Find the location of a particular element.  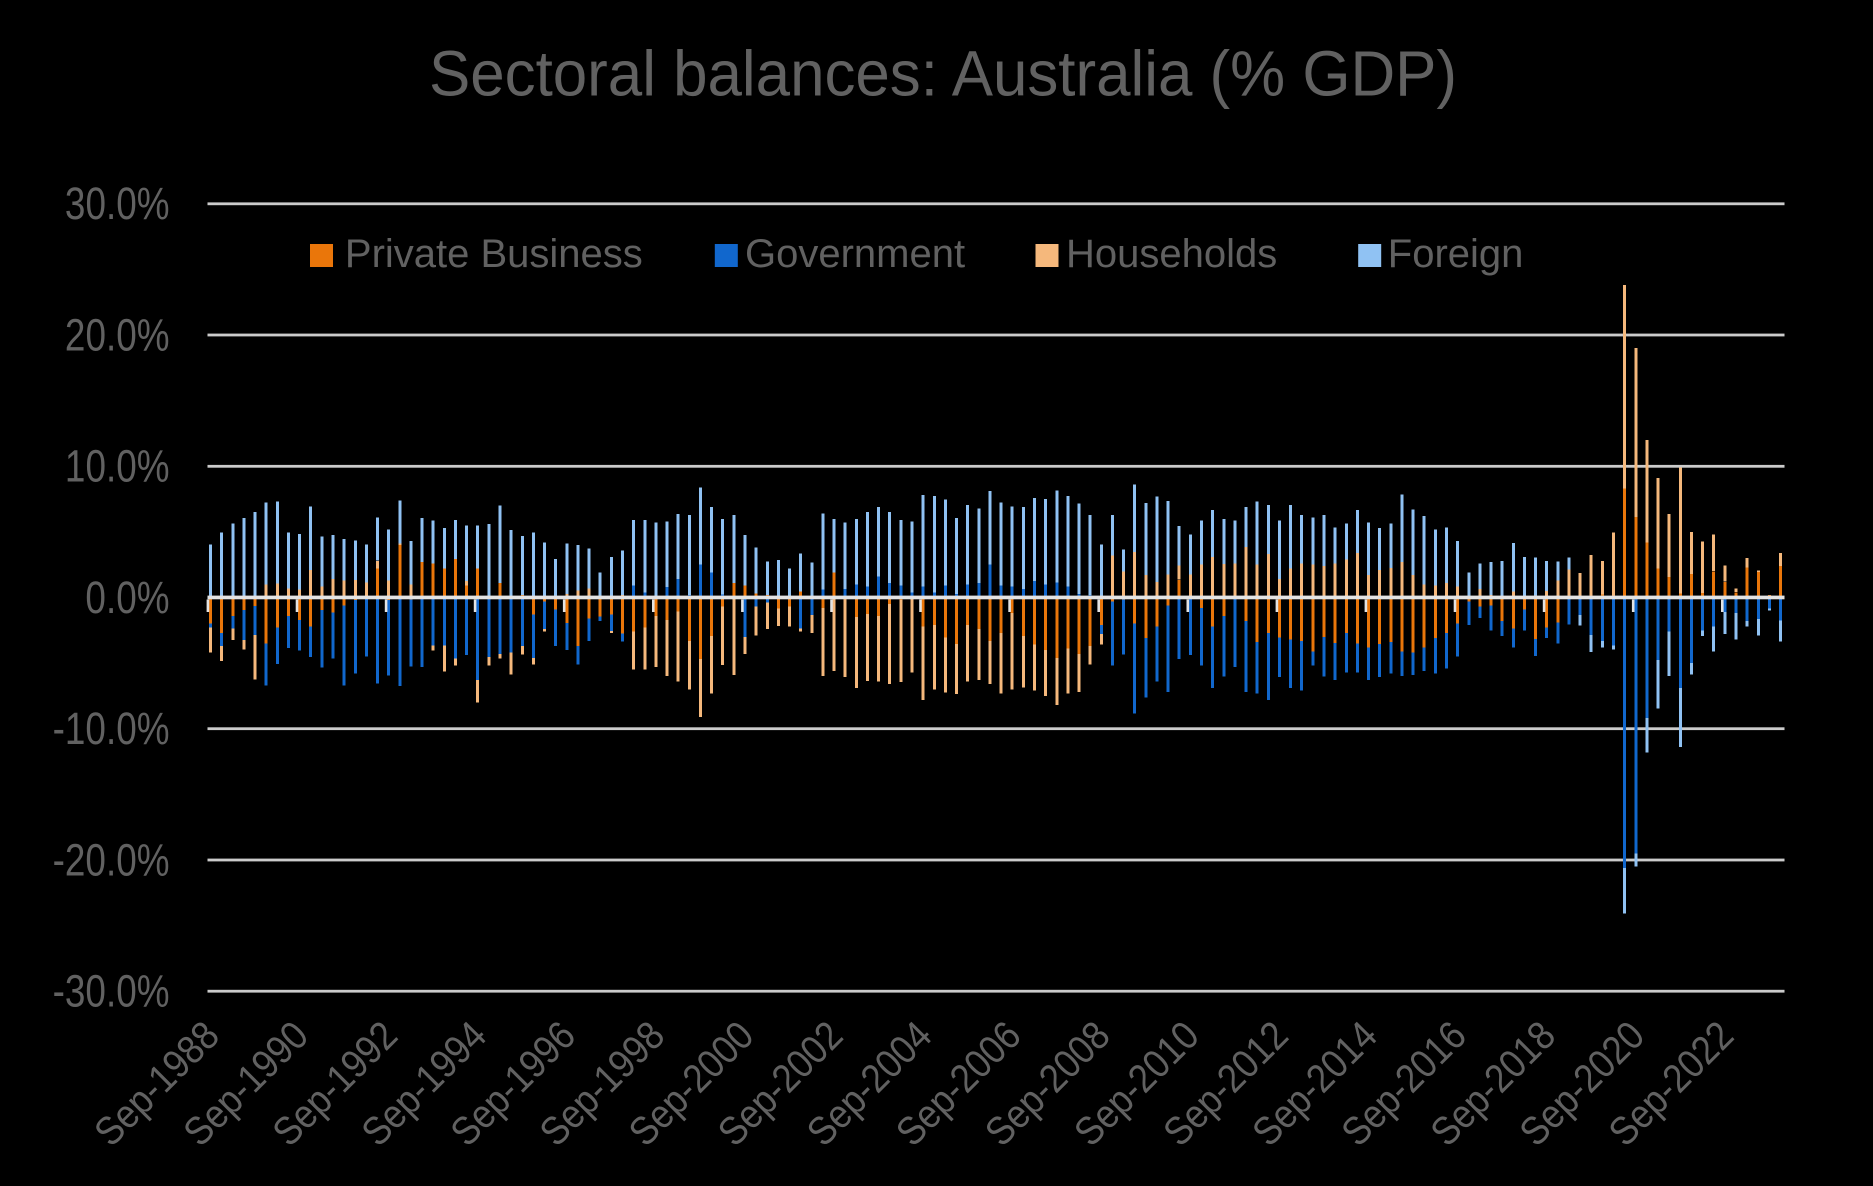

svg-text: Private Business is located at coordinates (494, 254).